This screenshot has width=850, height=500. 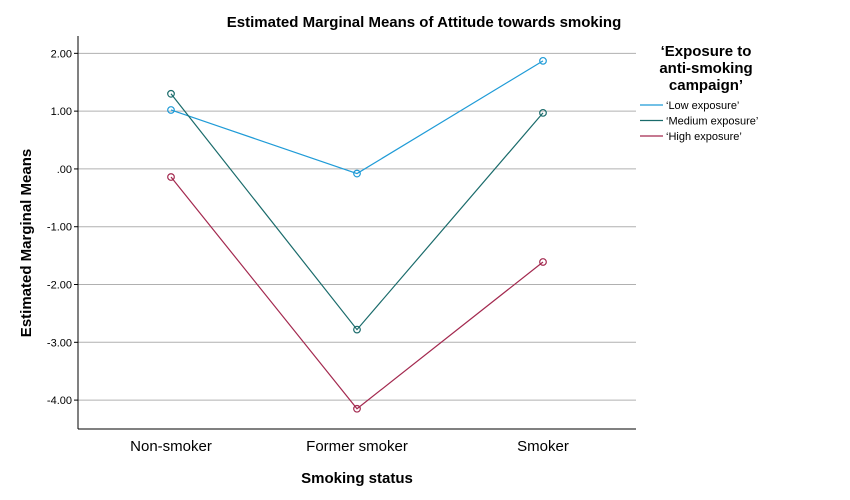 What do you see at coordinates (705, 68) in the screenshot?
I see `legend-title-line-2: anti-smoking` at bounding box center [705, 68].